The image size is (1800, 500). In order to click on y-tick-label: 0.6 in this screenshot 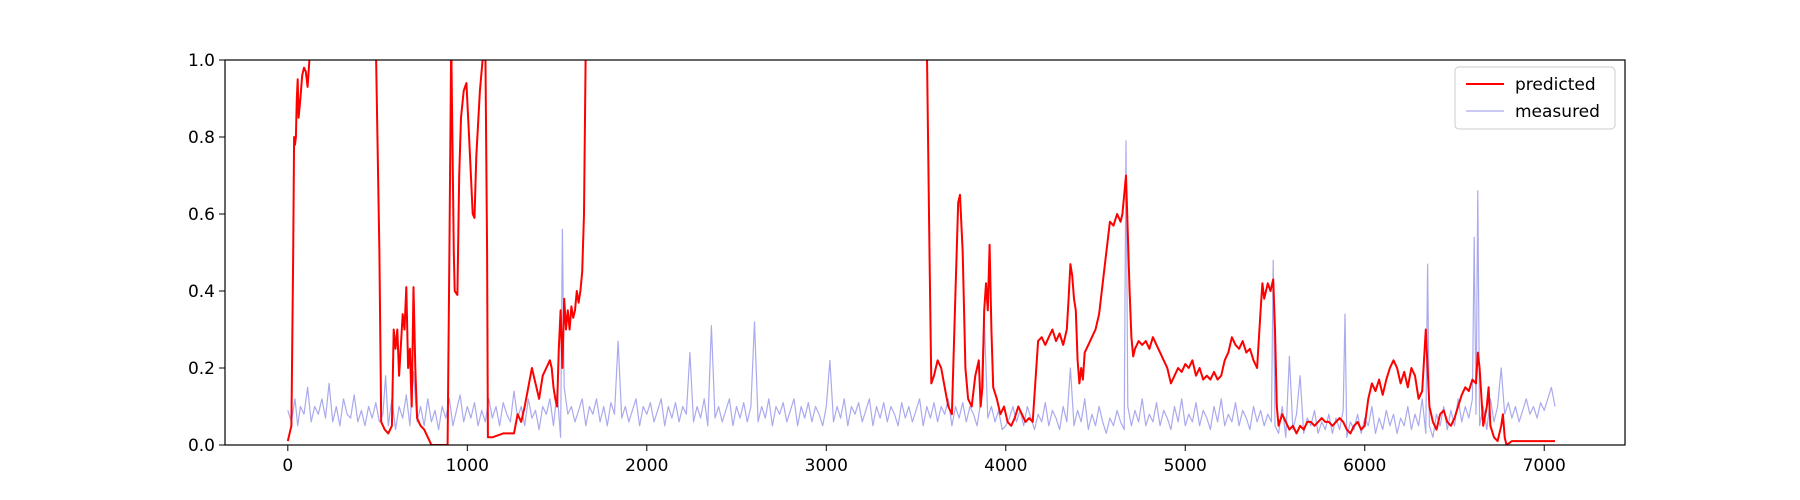, I will do `click(201, 215)`.